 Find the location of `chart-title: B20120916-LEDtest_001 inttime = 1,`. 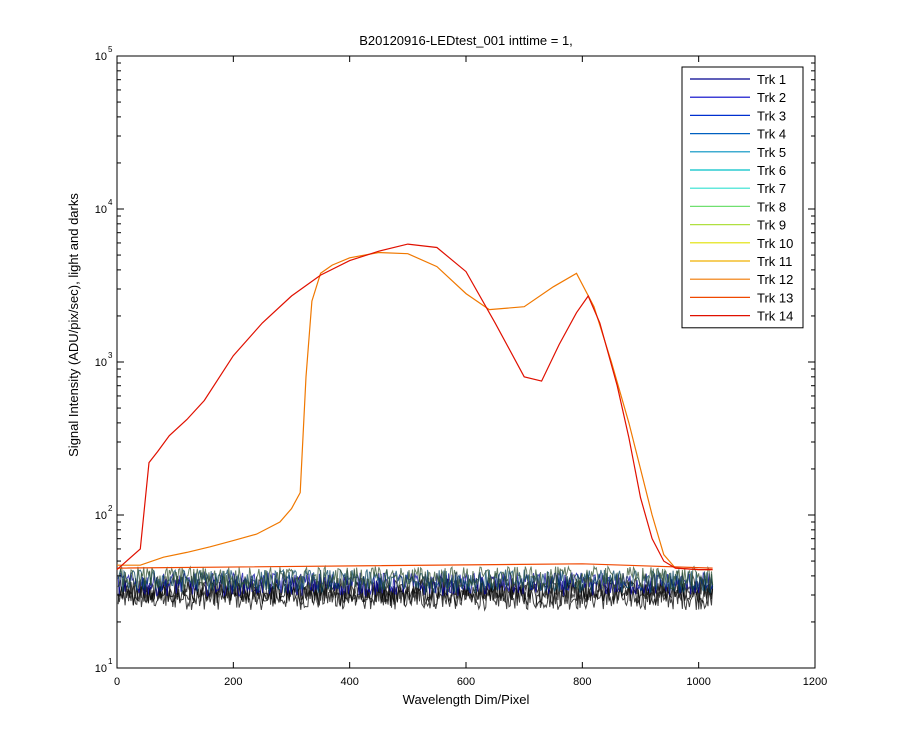

chart-title: B20120916-LEDtest_001 inttime = 1, is located at coordinates (466, 40).